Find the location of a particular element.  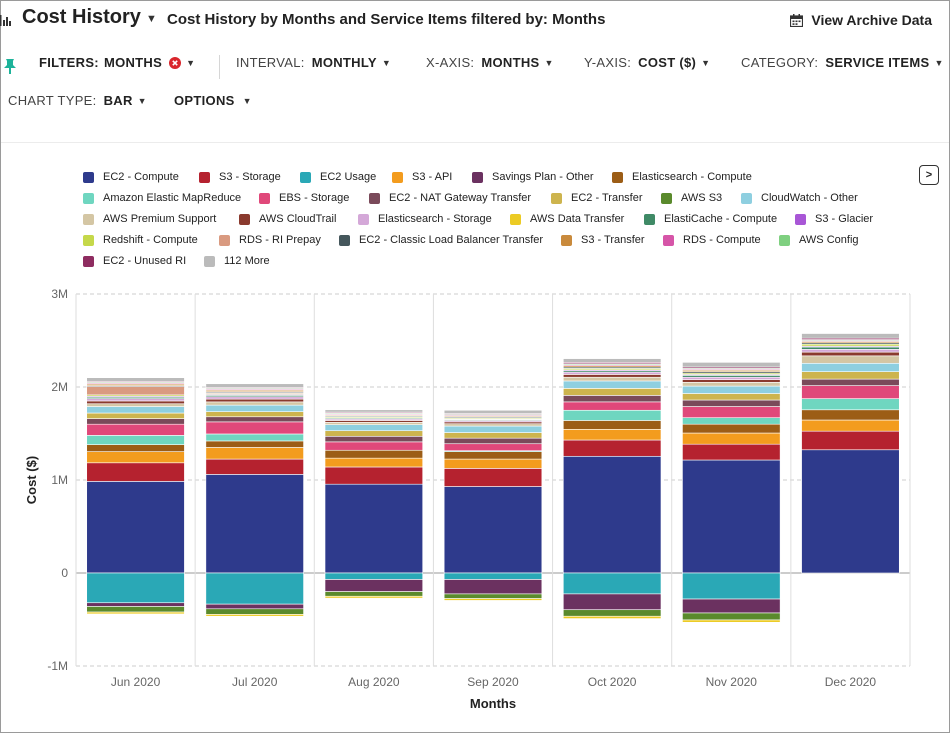

legend-item-aws-config: AWS Config is located at coordinates (819, 240).